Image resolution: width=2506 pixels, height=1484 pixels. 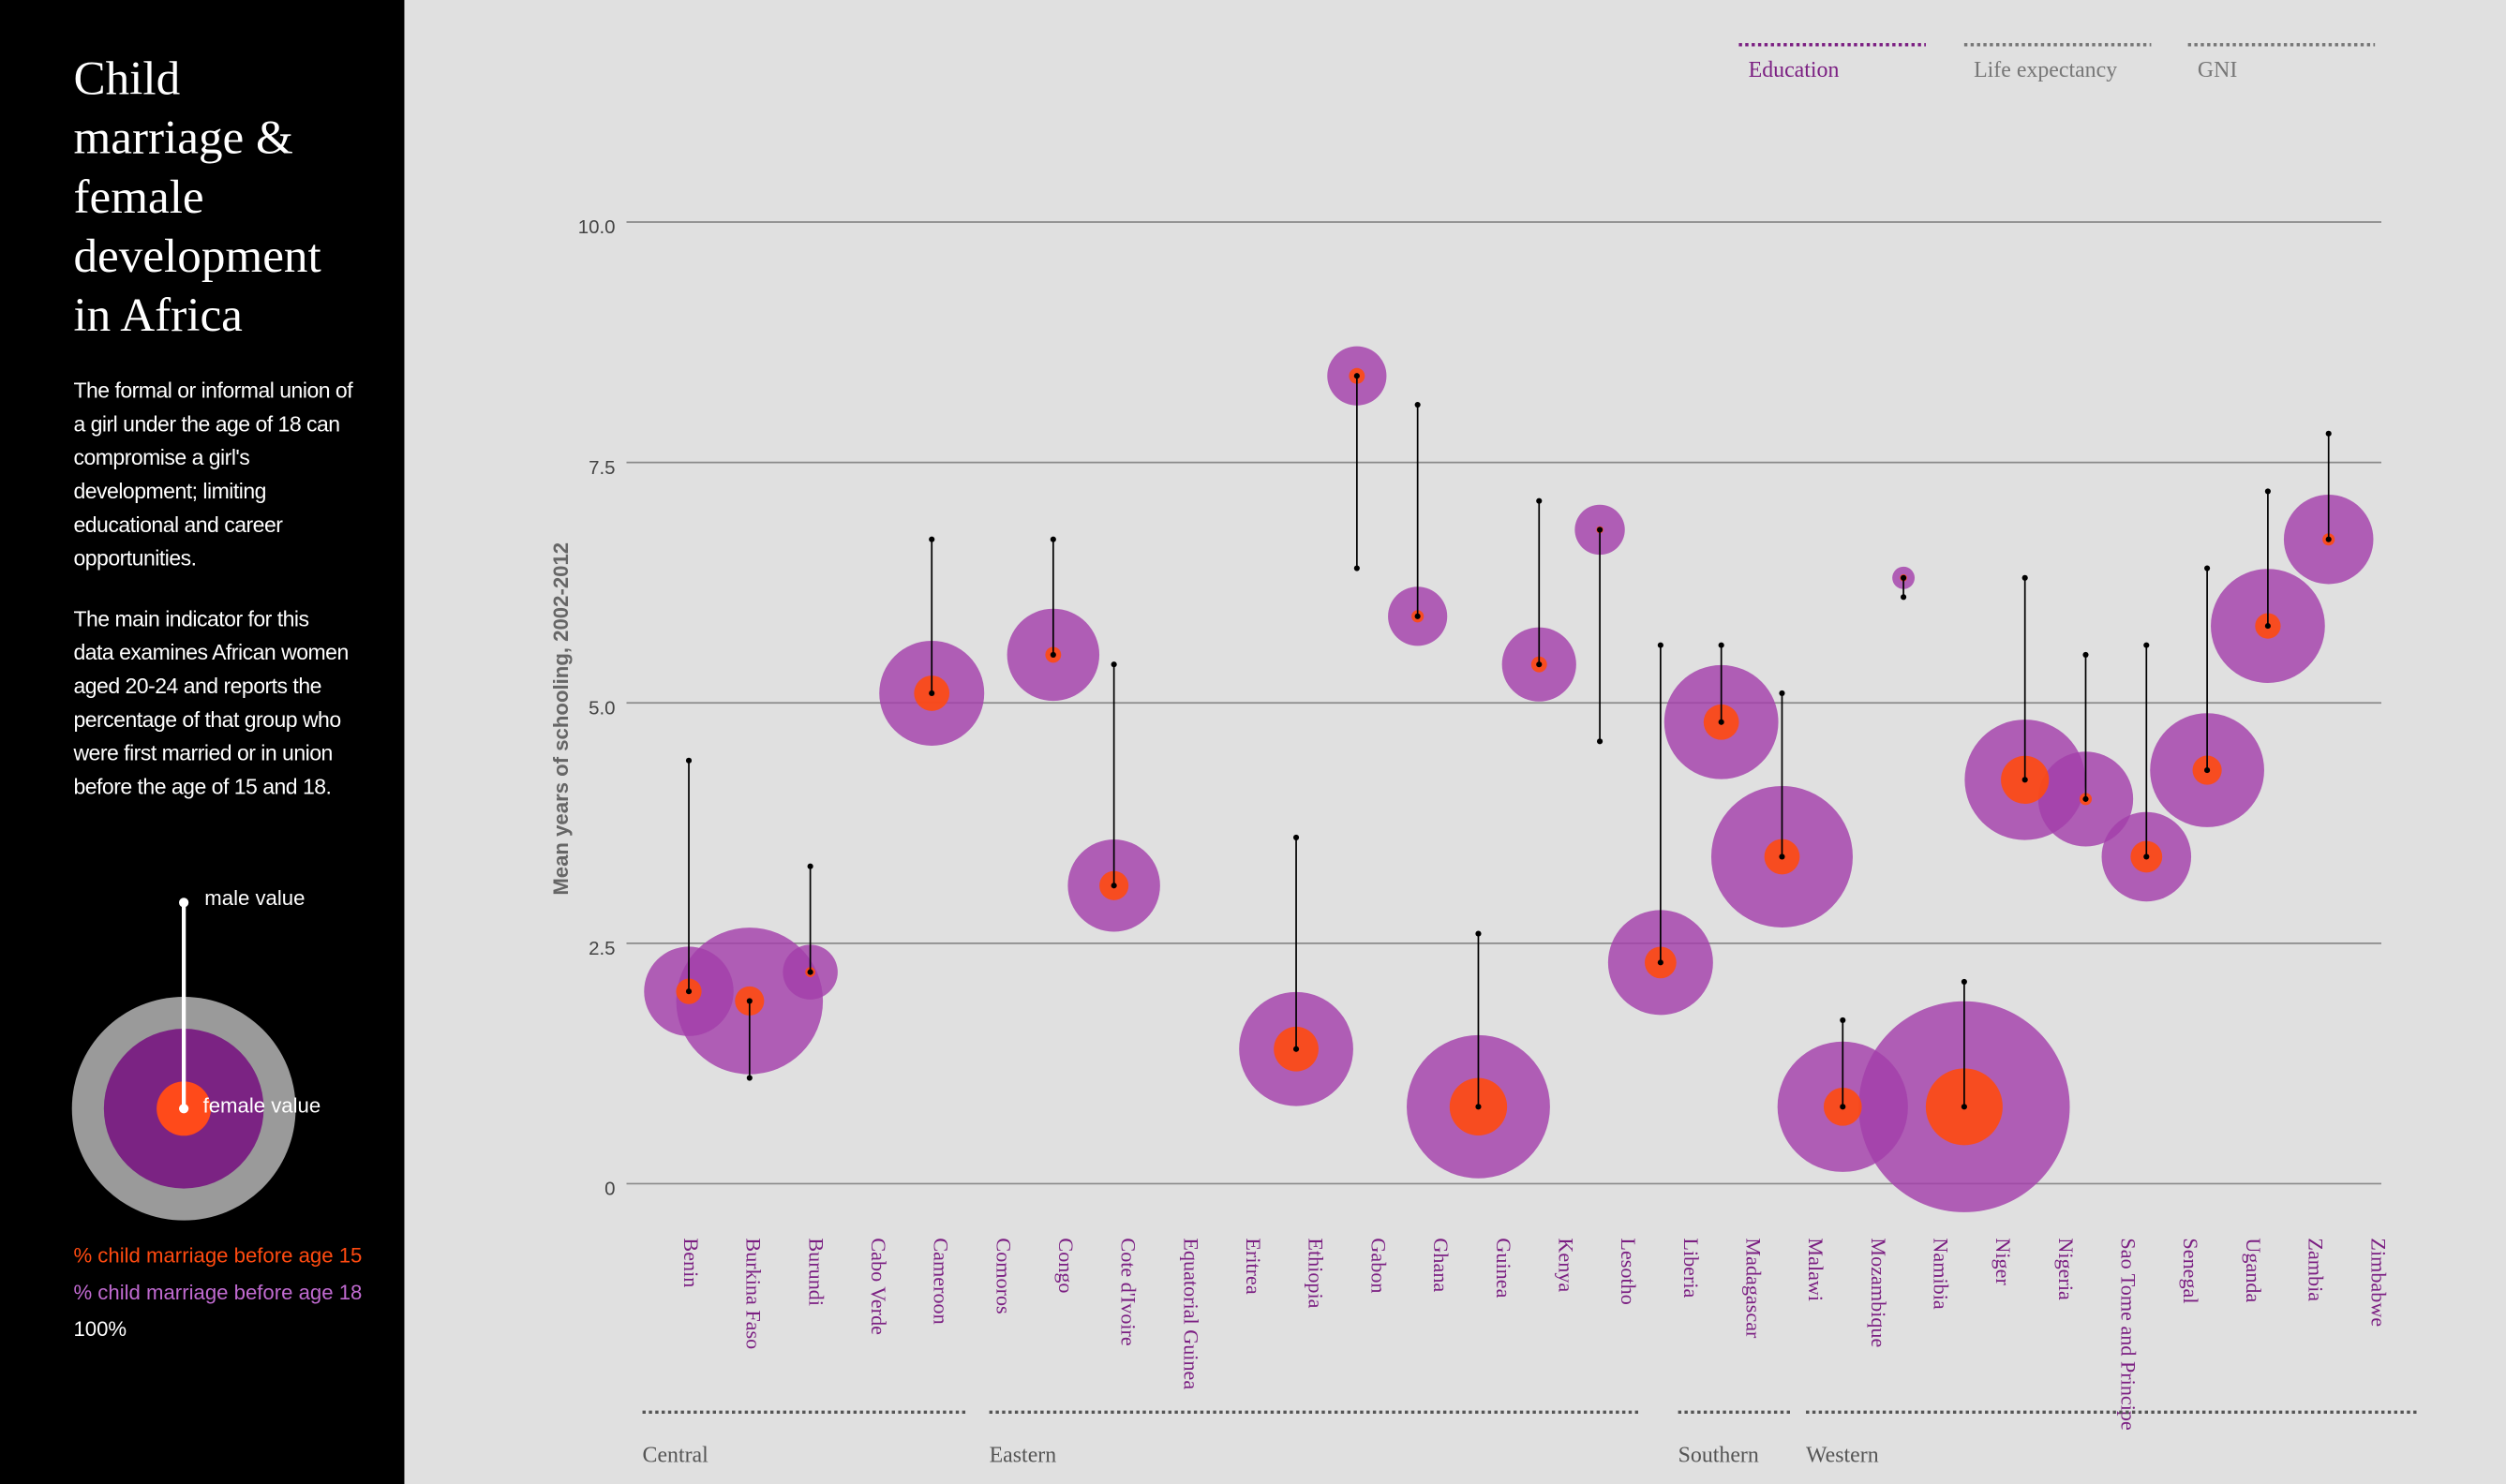 I want to click on x-tick-label: Comoros, so click(x=1003, y=1275).